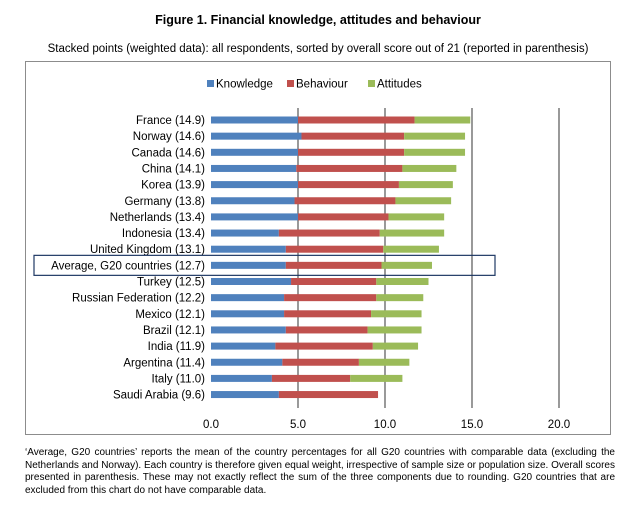 The image size is (636, 512). What do you see at coordinates (435, 152) in the screenshot?
I see `bar-canada-attitudes` at bounding box center [435, 152].